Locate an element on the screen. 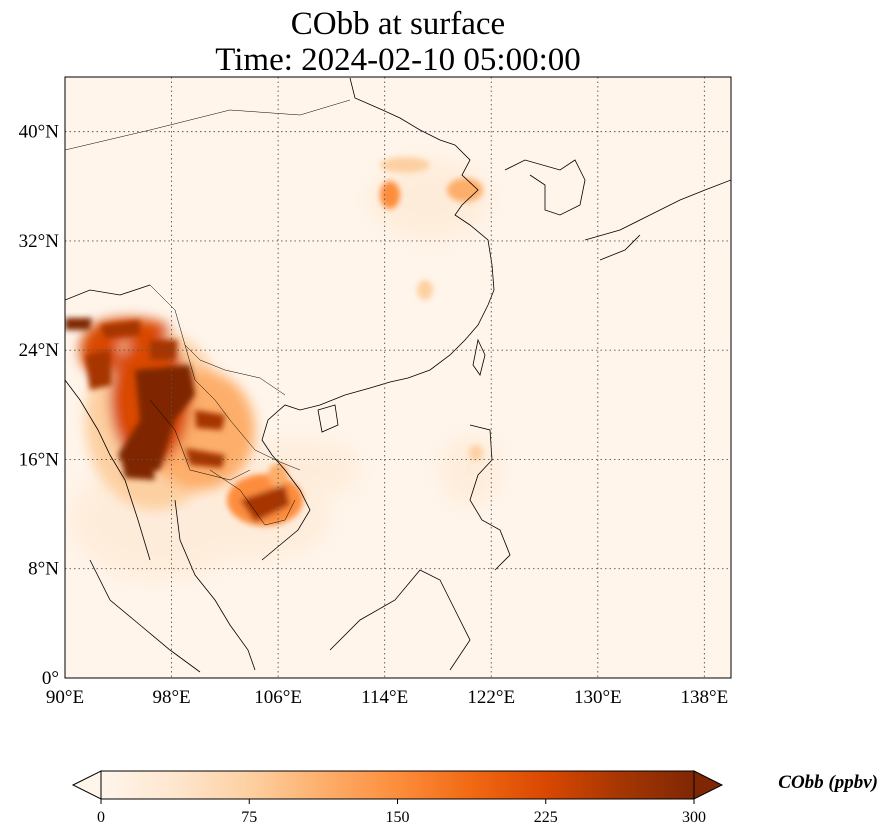 The image size is (887, 836). lat-tick-label: 16°N is located at coordinates (39, 459).